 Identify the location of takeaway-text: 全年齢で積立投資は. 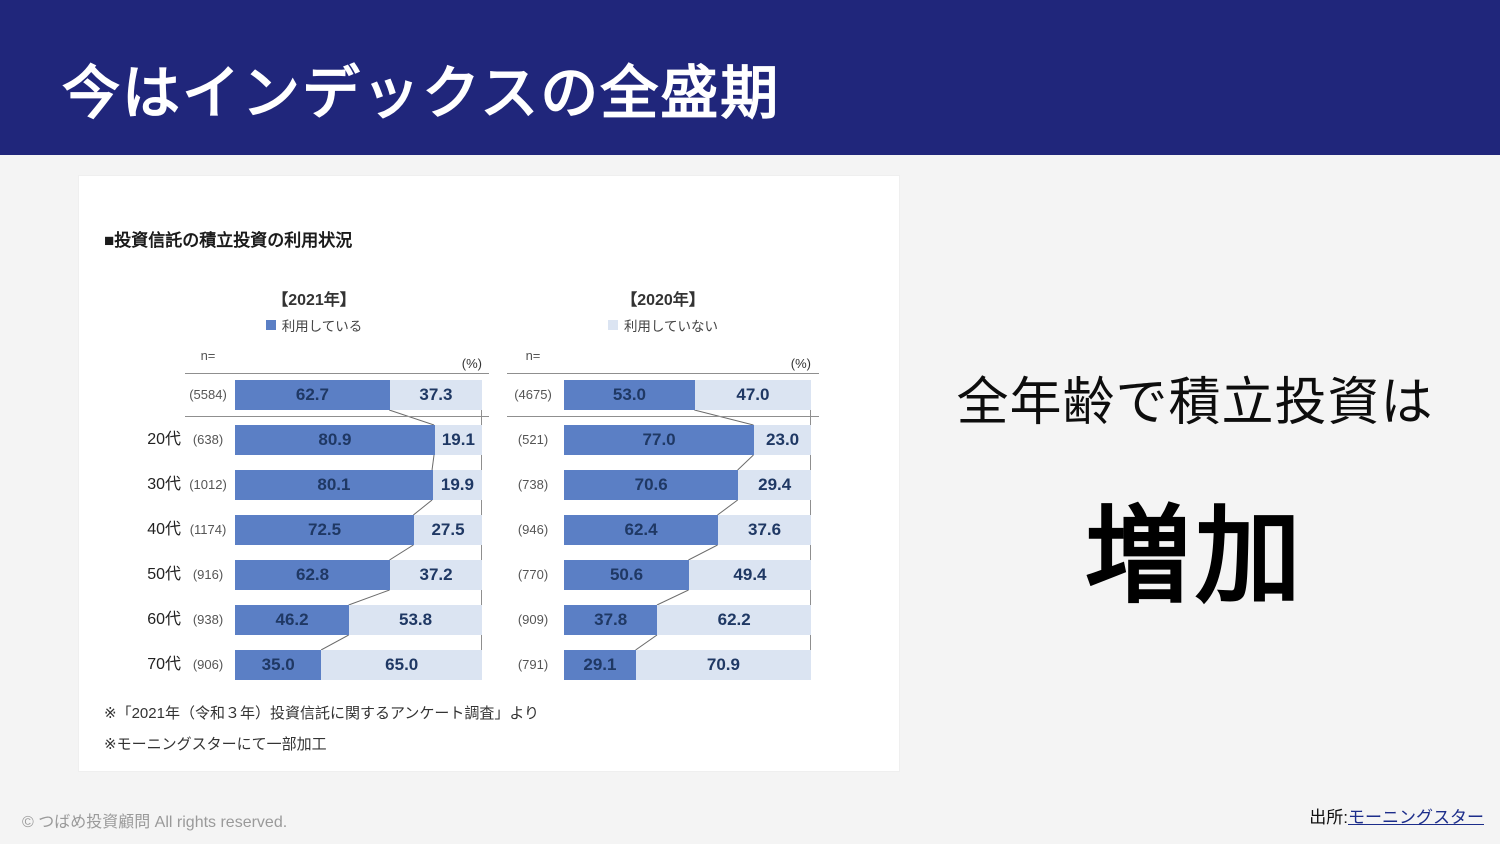
(1195, 403).